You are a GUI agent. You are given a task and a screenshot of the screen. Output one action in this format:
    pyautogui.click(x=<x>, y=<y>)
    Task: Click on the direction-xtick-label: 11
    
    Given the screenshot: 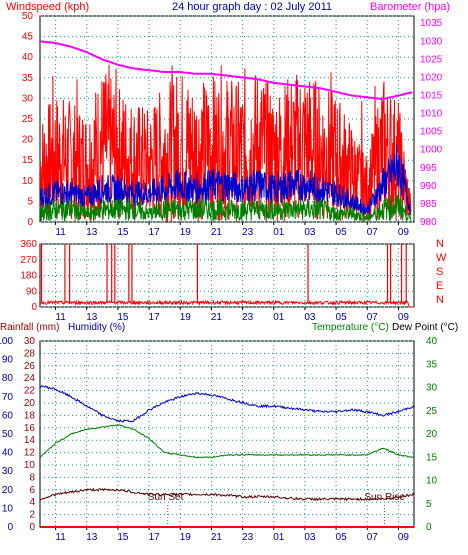 What is the action you would take?
    pyautogui.click(x=60, y=317)
    